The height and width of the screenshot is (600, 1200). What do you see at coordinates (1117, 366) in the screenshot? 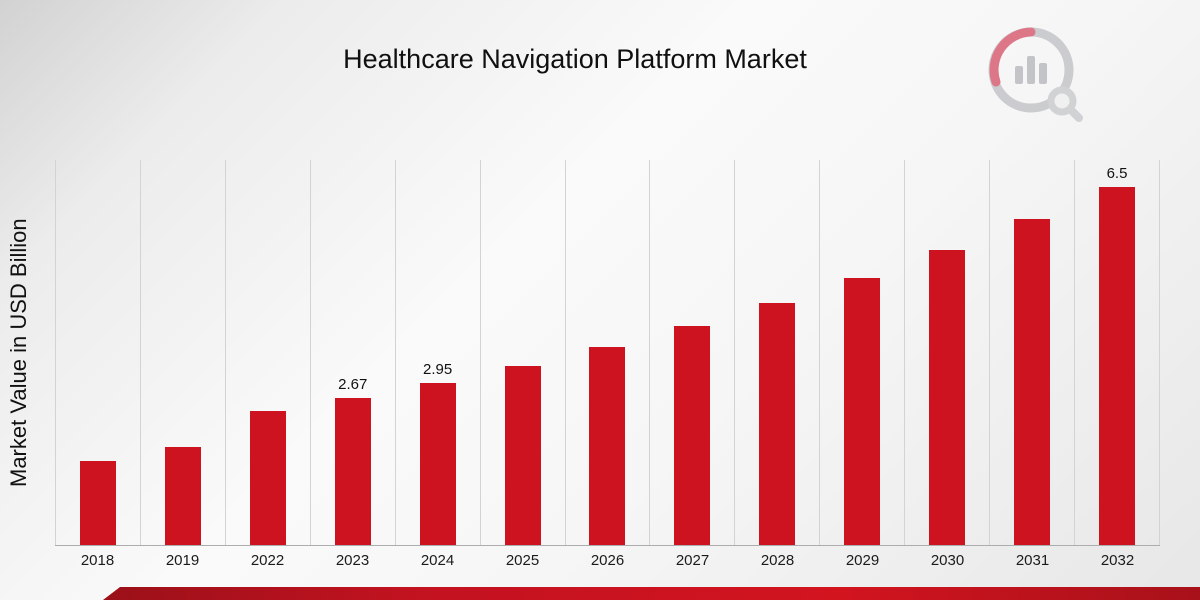
I see `bar-2032` at bounding box center [1117, 366].